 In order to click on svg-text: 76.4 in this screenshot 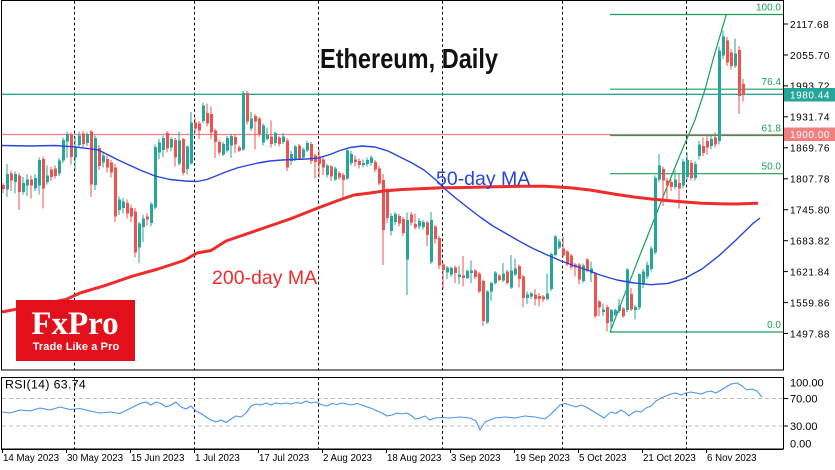, I will do `click(772, 82)`.